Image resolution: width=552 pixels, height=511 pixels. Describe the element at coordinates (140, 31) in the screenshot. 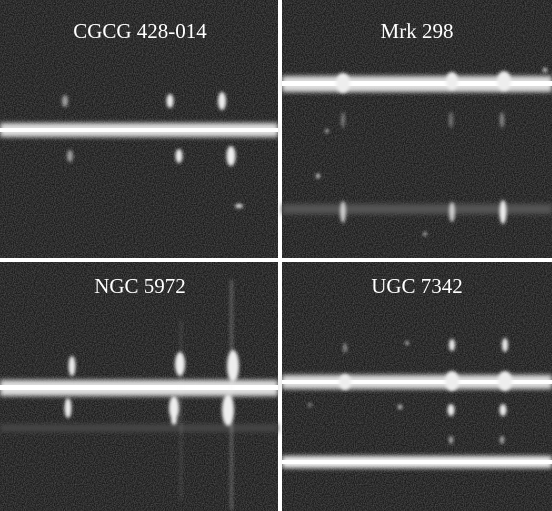

I see `panel-label: CGCG 428-014` at that location.